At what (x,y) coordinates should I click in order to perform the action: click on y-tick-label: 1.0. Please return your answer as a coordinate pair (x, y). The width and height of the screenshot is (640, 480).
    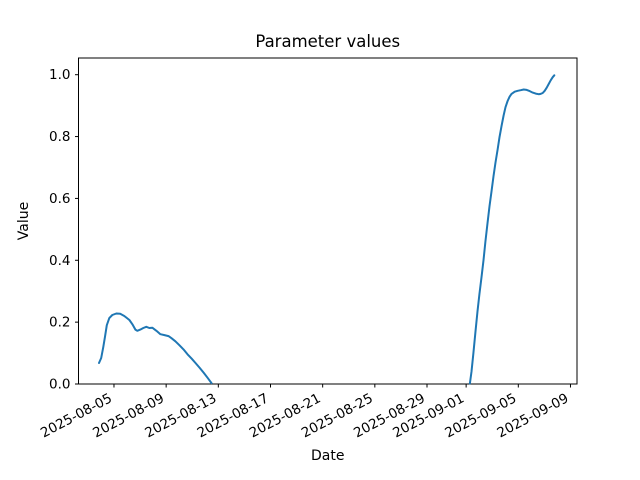
    Looking at the image, I should click on (59, 75).